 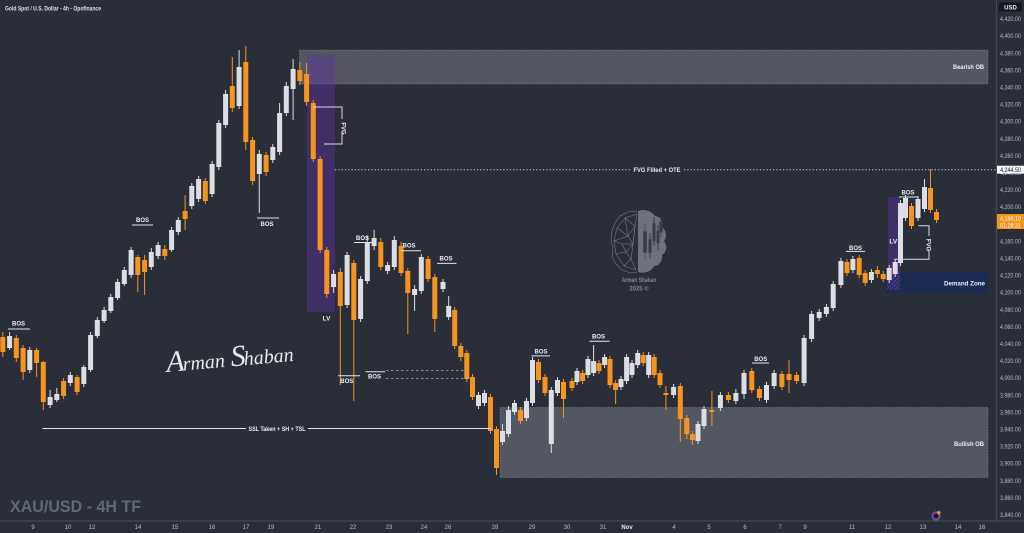 What do you see at coordinates (780, 528) in the screenshot?
I see `svg-text: 7` at bounding box center [780, 528].